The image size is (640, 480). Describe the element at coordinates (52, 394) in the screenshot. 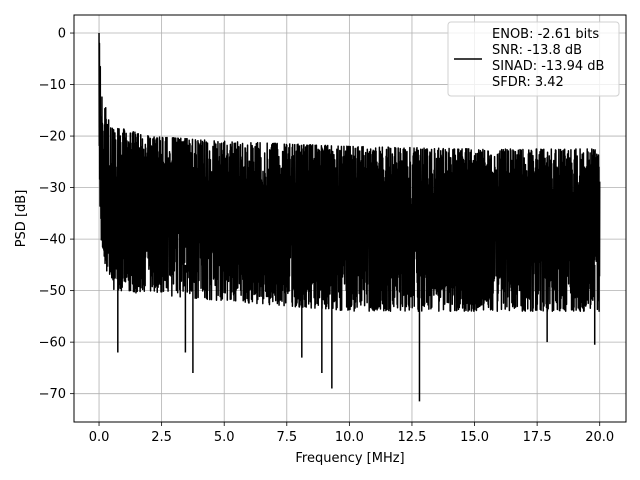

I see `y-tick-label: −70` at that location.